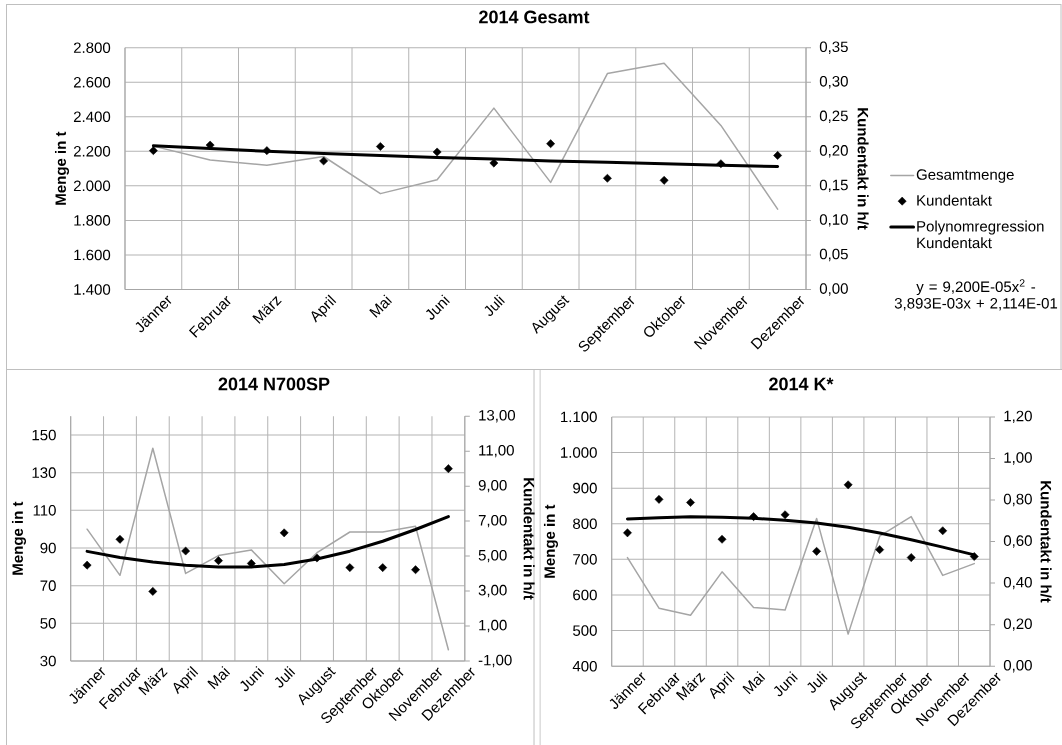 The height and width of the screenshot is (745, 1062). I want to click on y2-tick-label: 1,20, so click(1018, 417).